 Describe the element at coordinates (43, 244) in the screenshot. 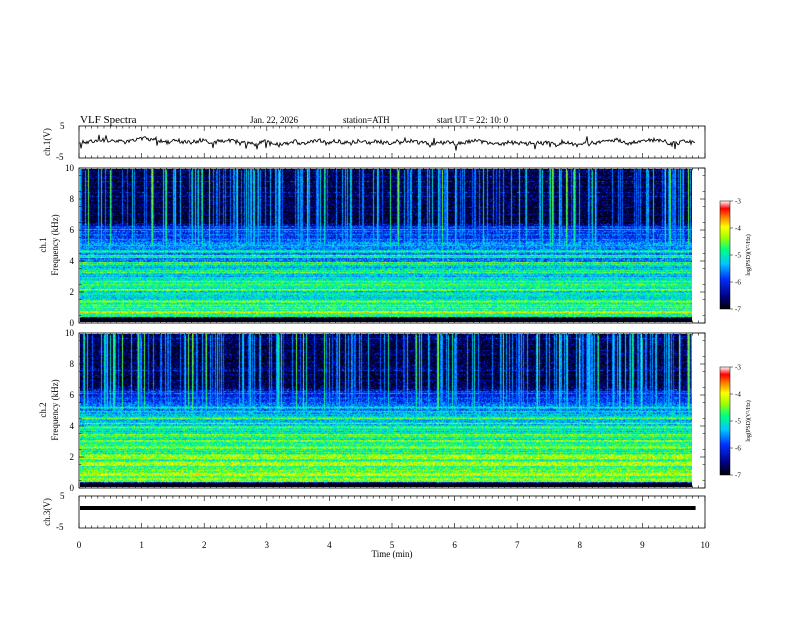

I see `ch1-spectrogram-ylabel: ch.1` at that location.